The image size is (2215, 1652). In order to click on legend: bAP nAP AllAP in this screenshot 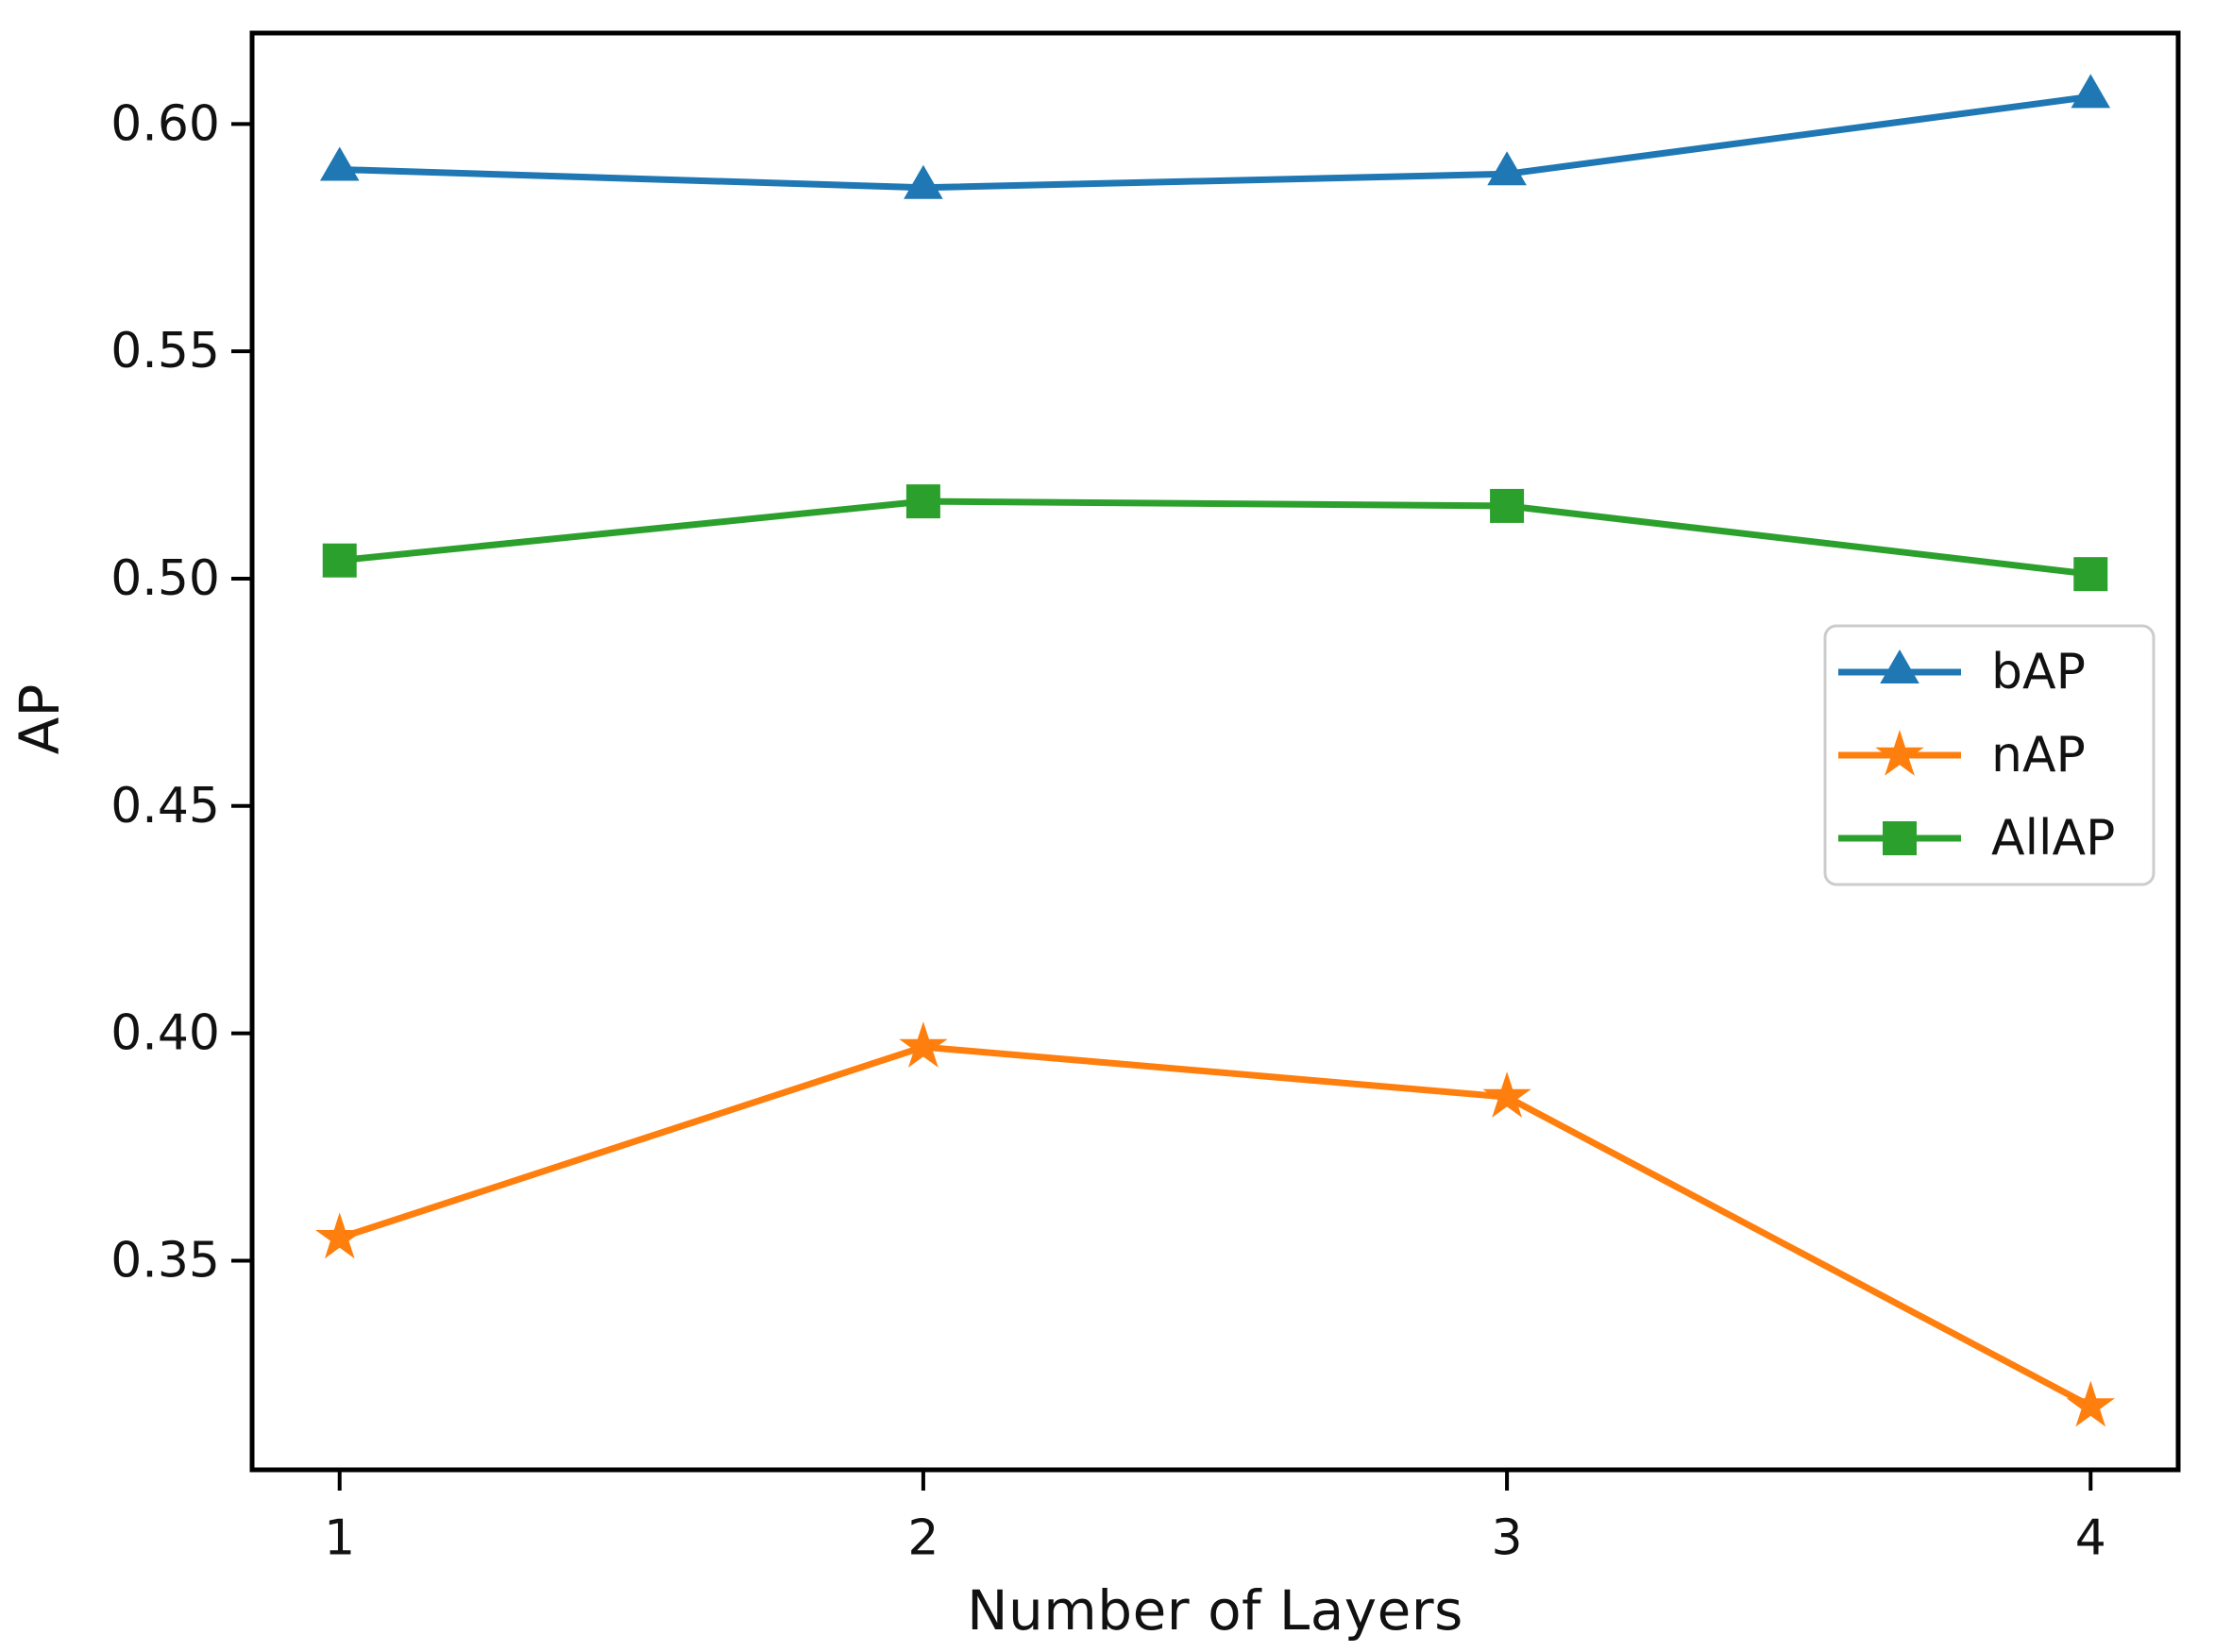, I will do `click(1990, 755)`.